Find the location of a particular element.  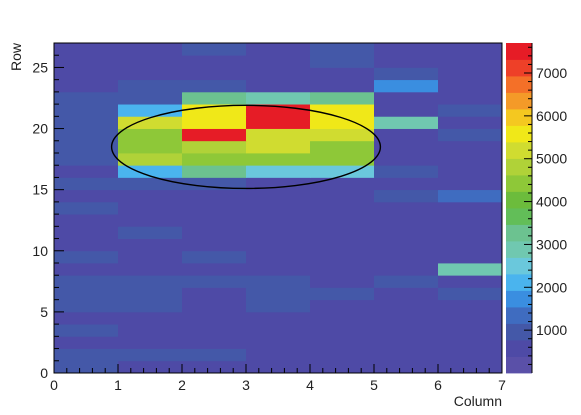

y-axis-label: Row is located at coordinates (16, 56).